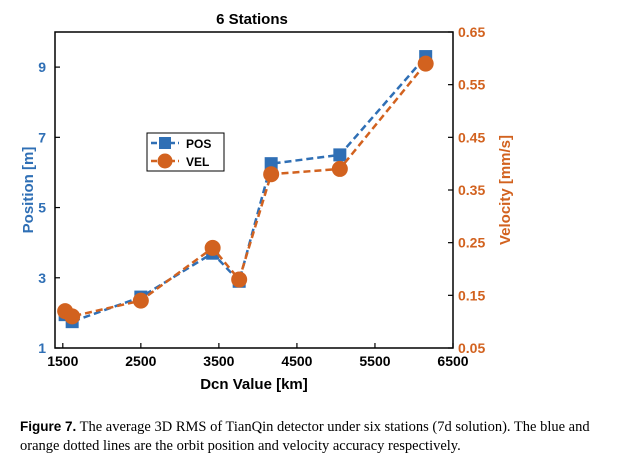  I want to click on y-right-tick-label: 0.55, so click(471, 85).